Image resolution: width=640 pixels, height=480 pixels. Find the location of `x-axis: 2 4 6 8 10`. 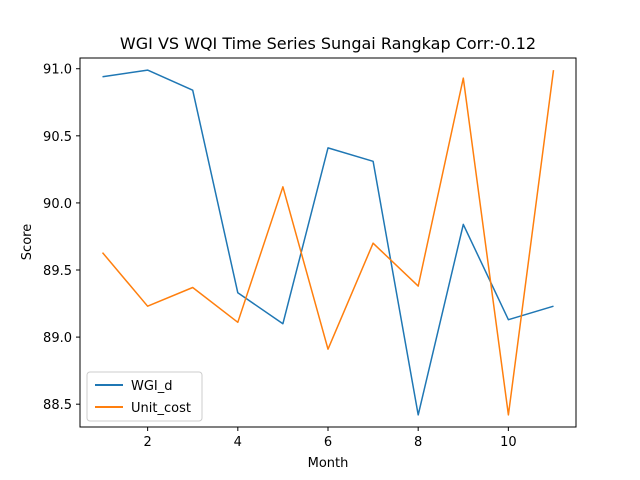

x-axis: 2 4 6 8 10 is located at coordinates (330, 438).